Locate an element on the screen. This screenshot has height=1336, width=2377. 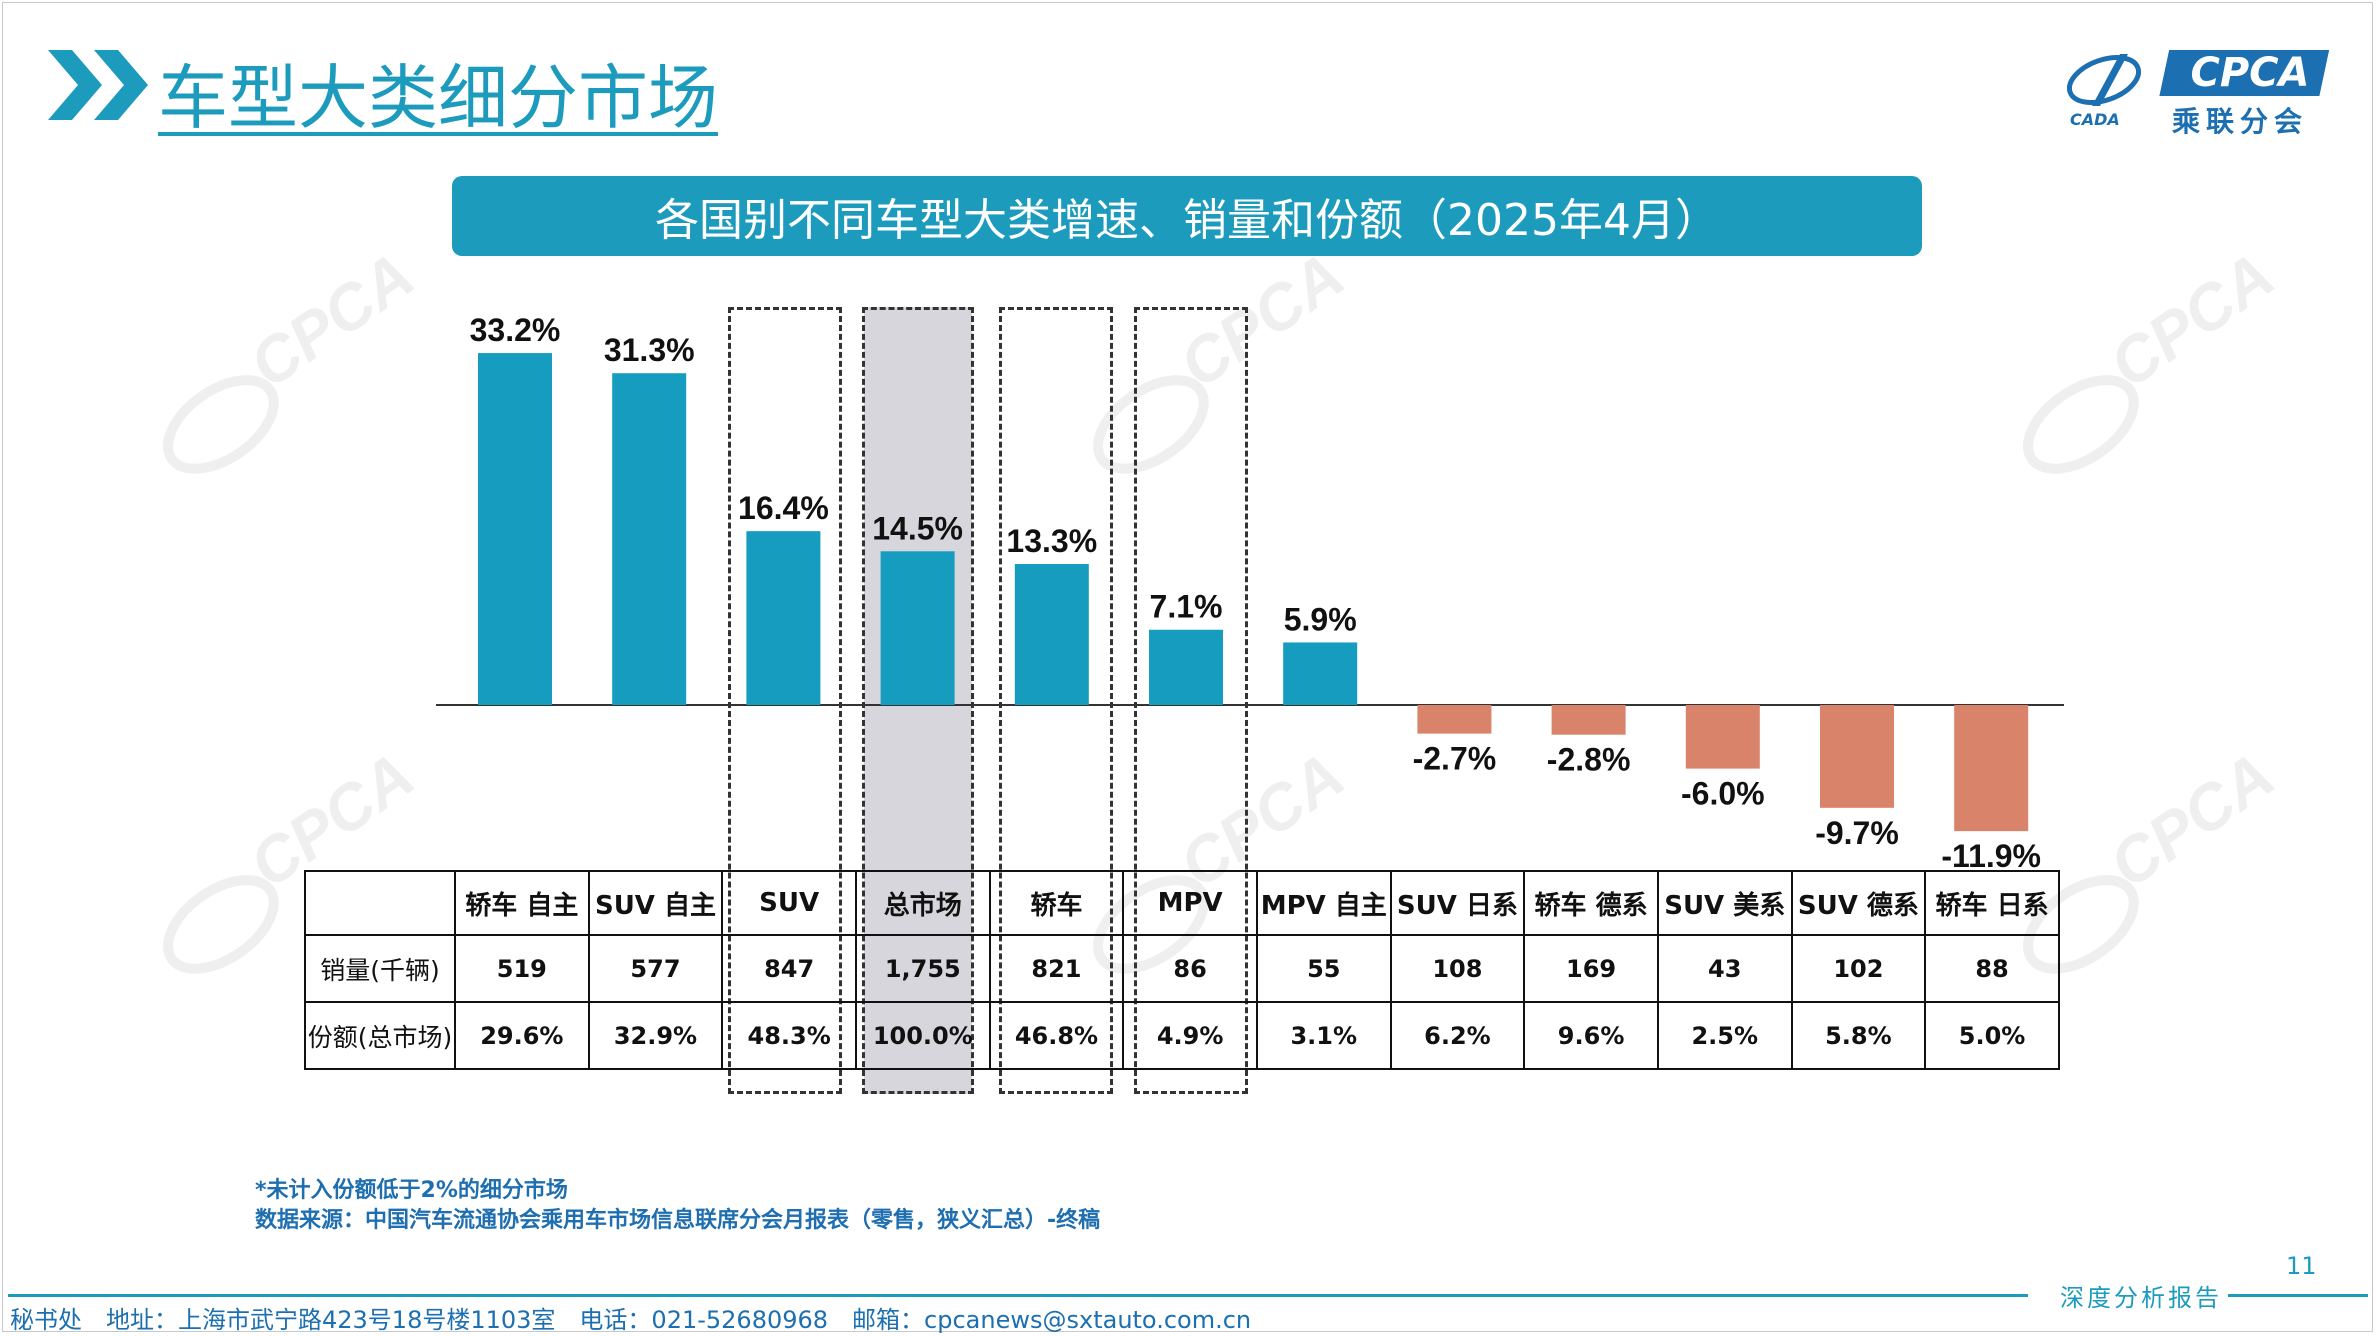
table-header-row-cell: 轿车 日系 is located at coordinates (1992, 903).